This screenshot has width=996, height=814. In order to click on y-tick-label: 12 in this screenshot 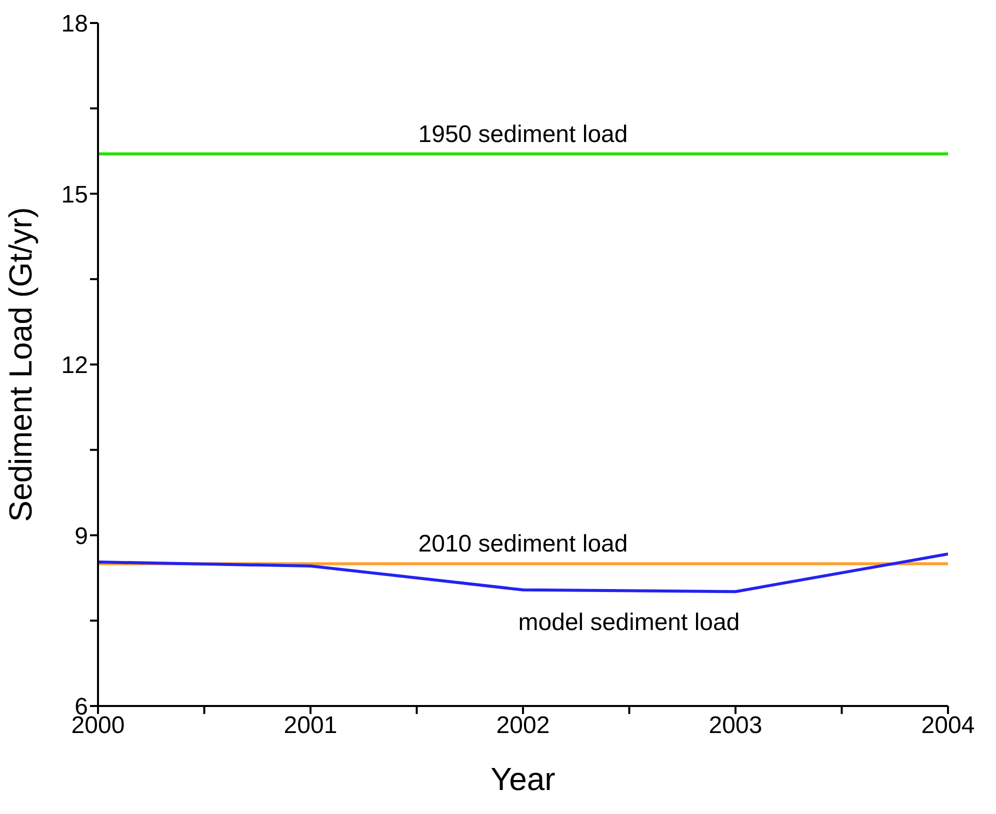, I will do `click(74, 366)`.